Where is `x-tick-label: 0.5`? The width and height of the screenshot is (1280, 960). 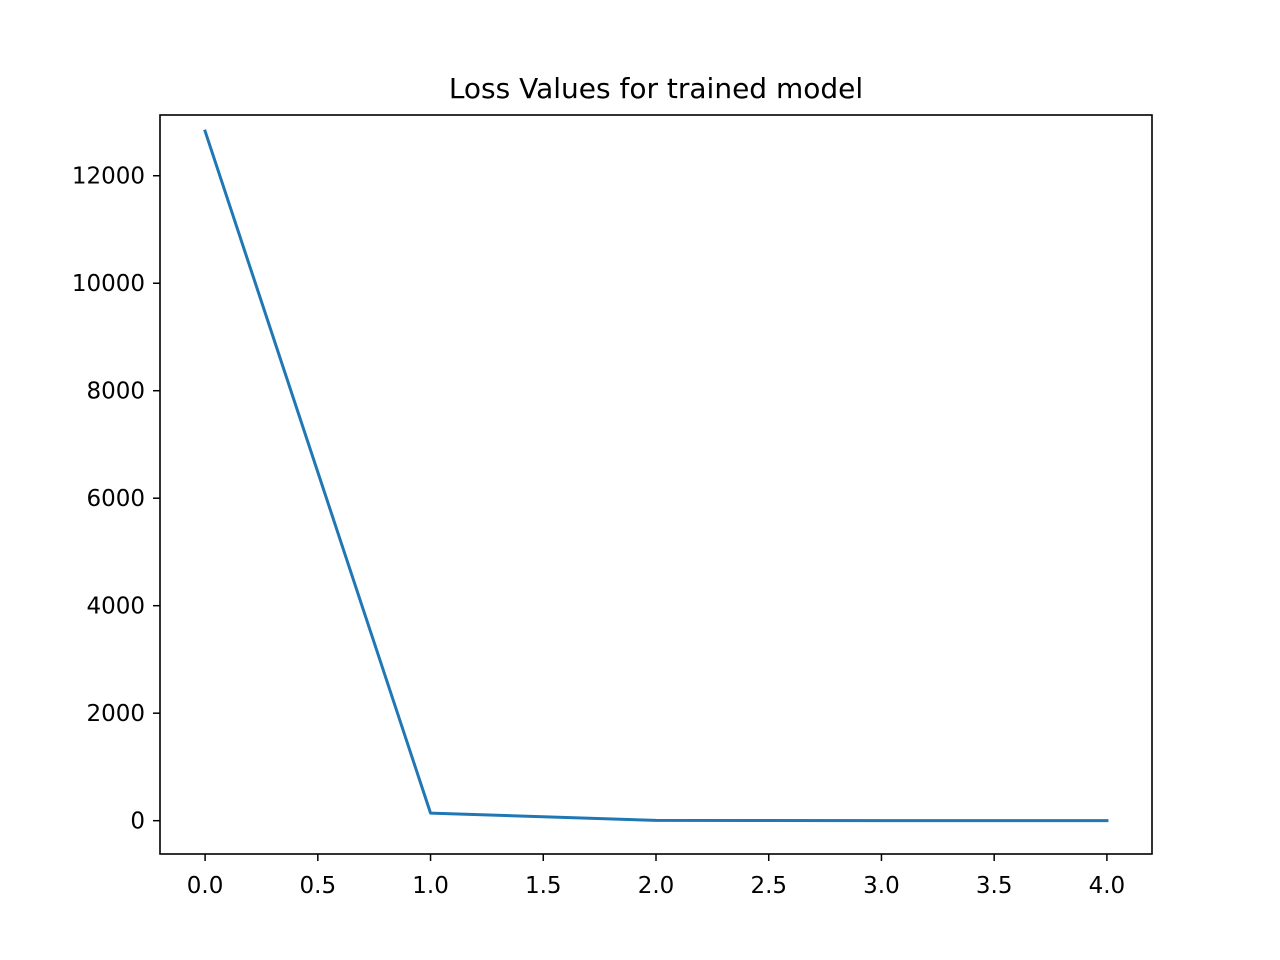
x-tick-label: 0.5 is located at coordinates (318, 886).